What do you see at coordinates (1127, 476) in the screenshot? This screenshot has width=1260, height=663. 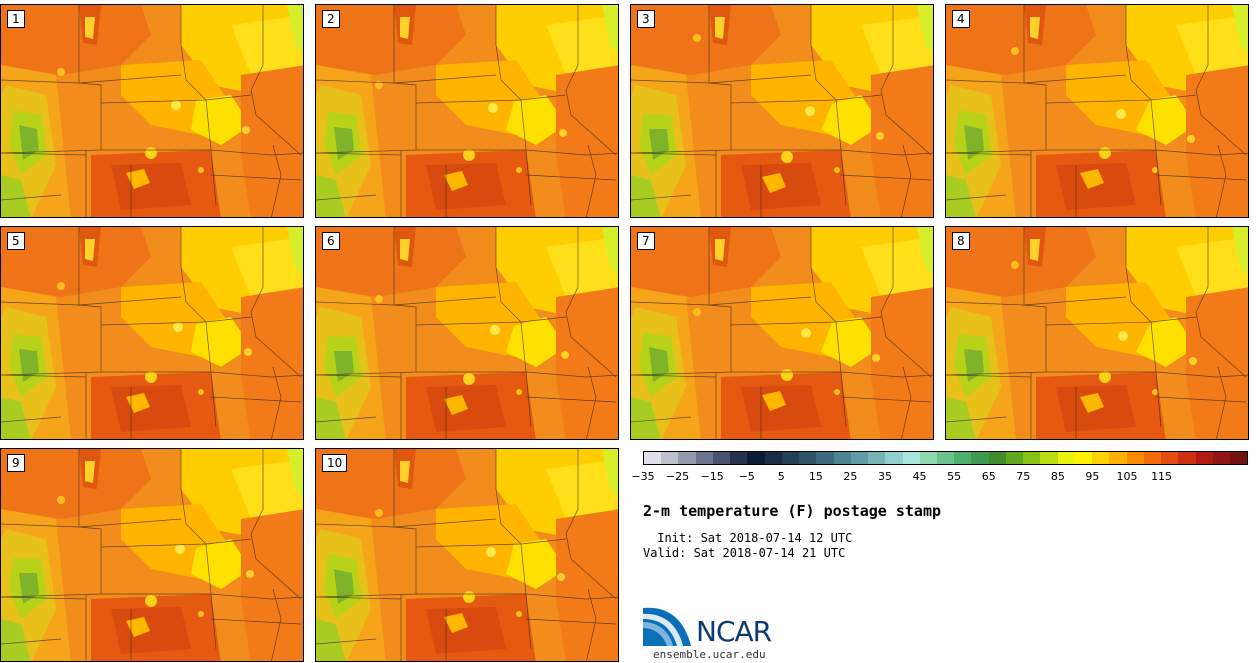 I see `colorbar-tick-label: 105` at bounding box center [1127, 476].